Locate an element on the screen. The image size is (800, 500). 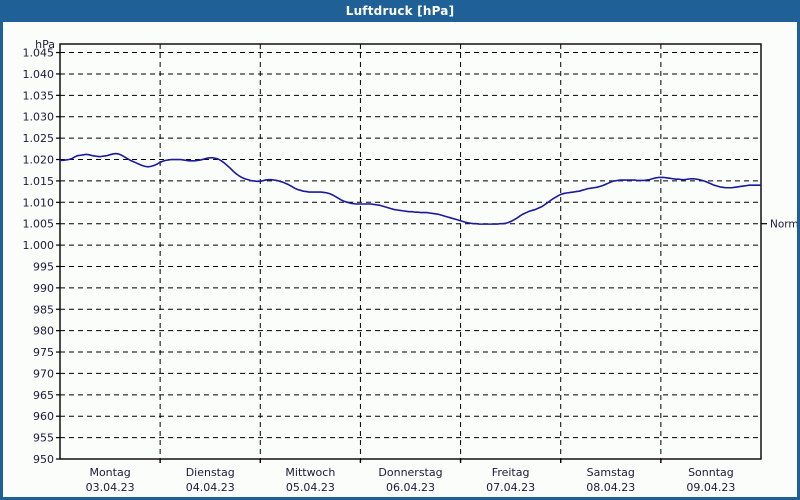
data-line-luftdruck is located at coordinates (410, 188).